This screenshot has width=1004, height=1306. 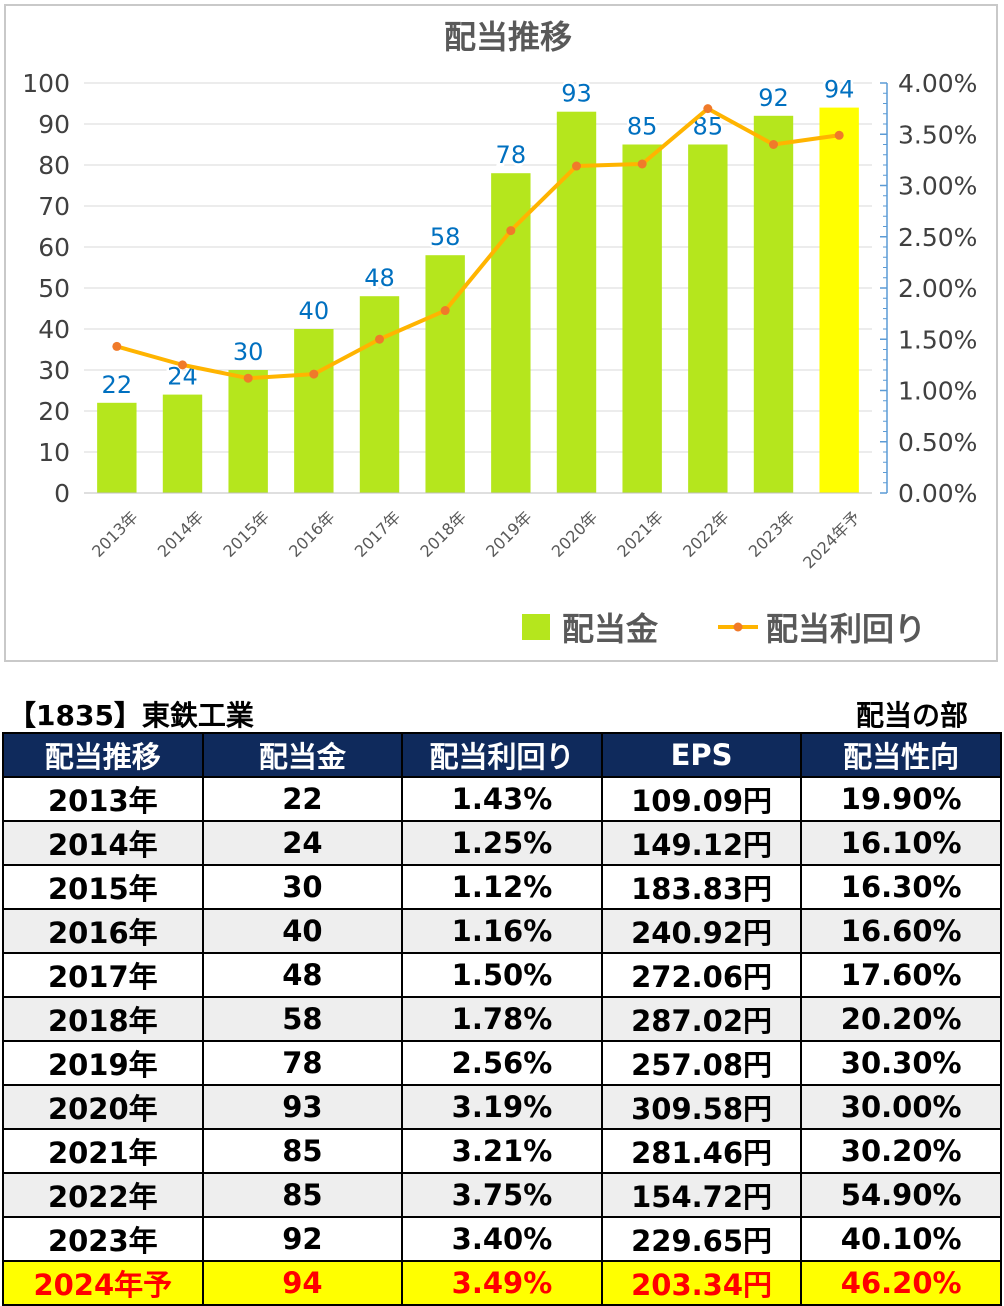 What do you see at coordinates (738, 627) in the screenshot?
I see `legend-line-marker` at bounding box center [738, 627].